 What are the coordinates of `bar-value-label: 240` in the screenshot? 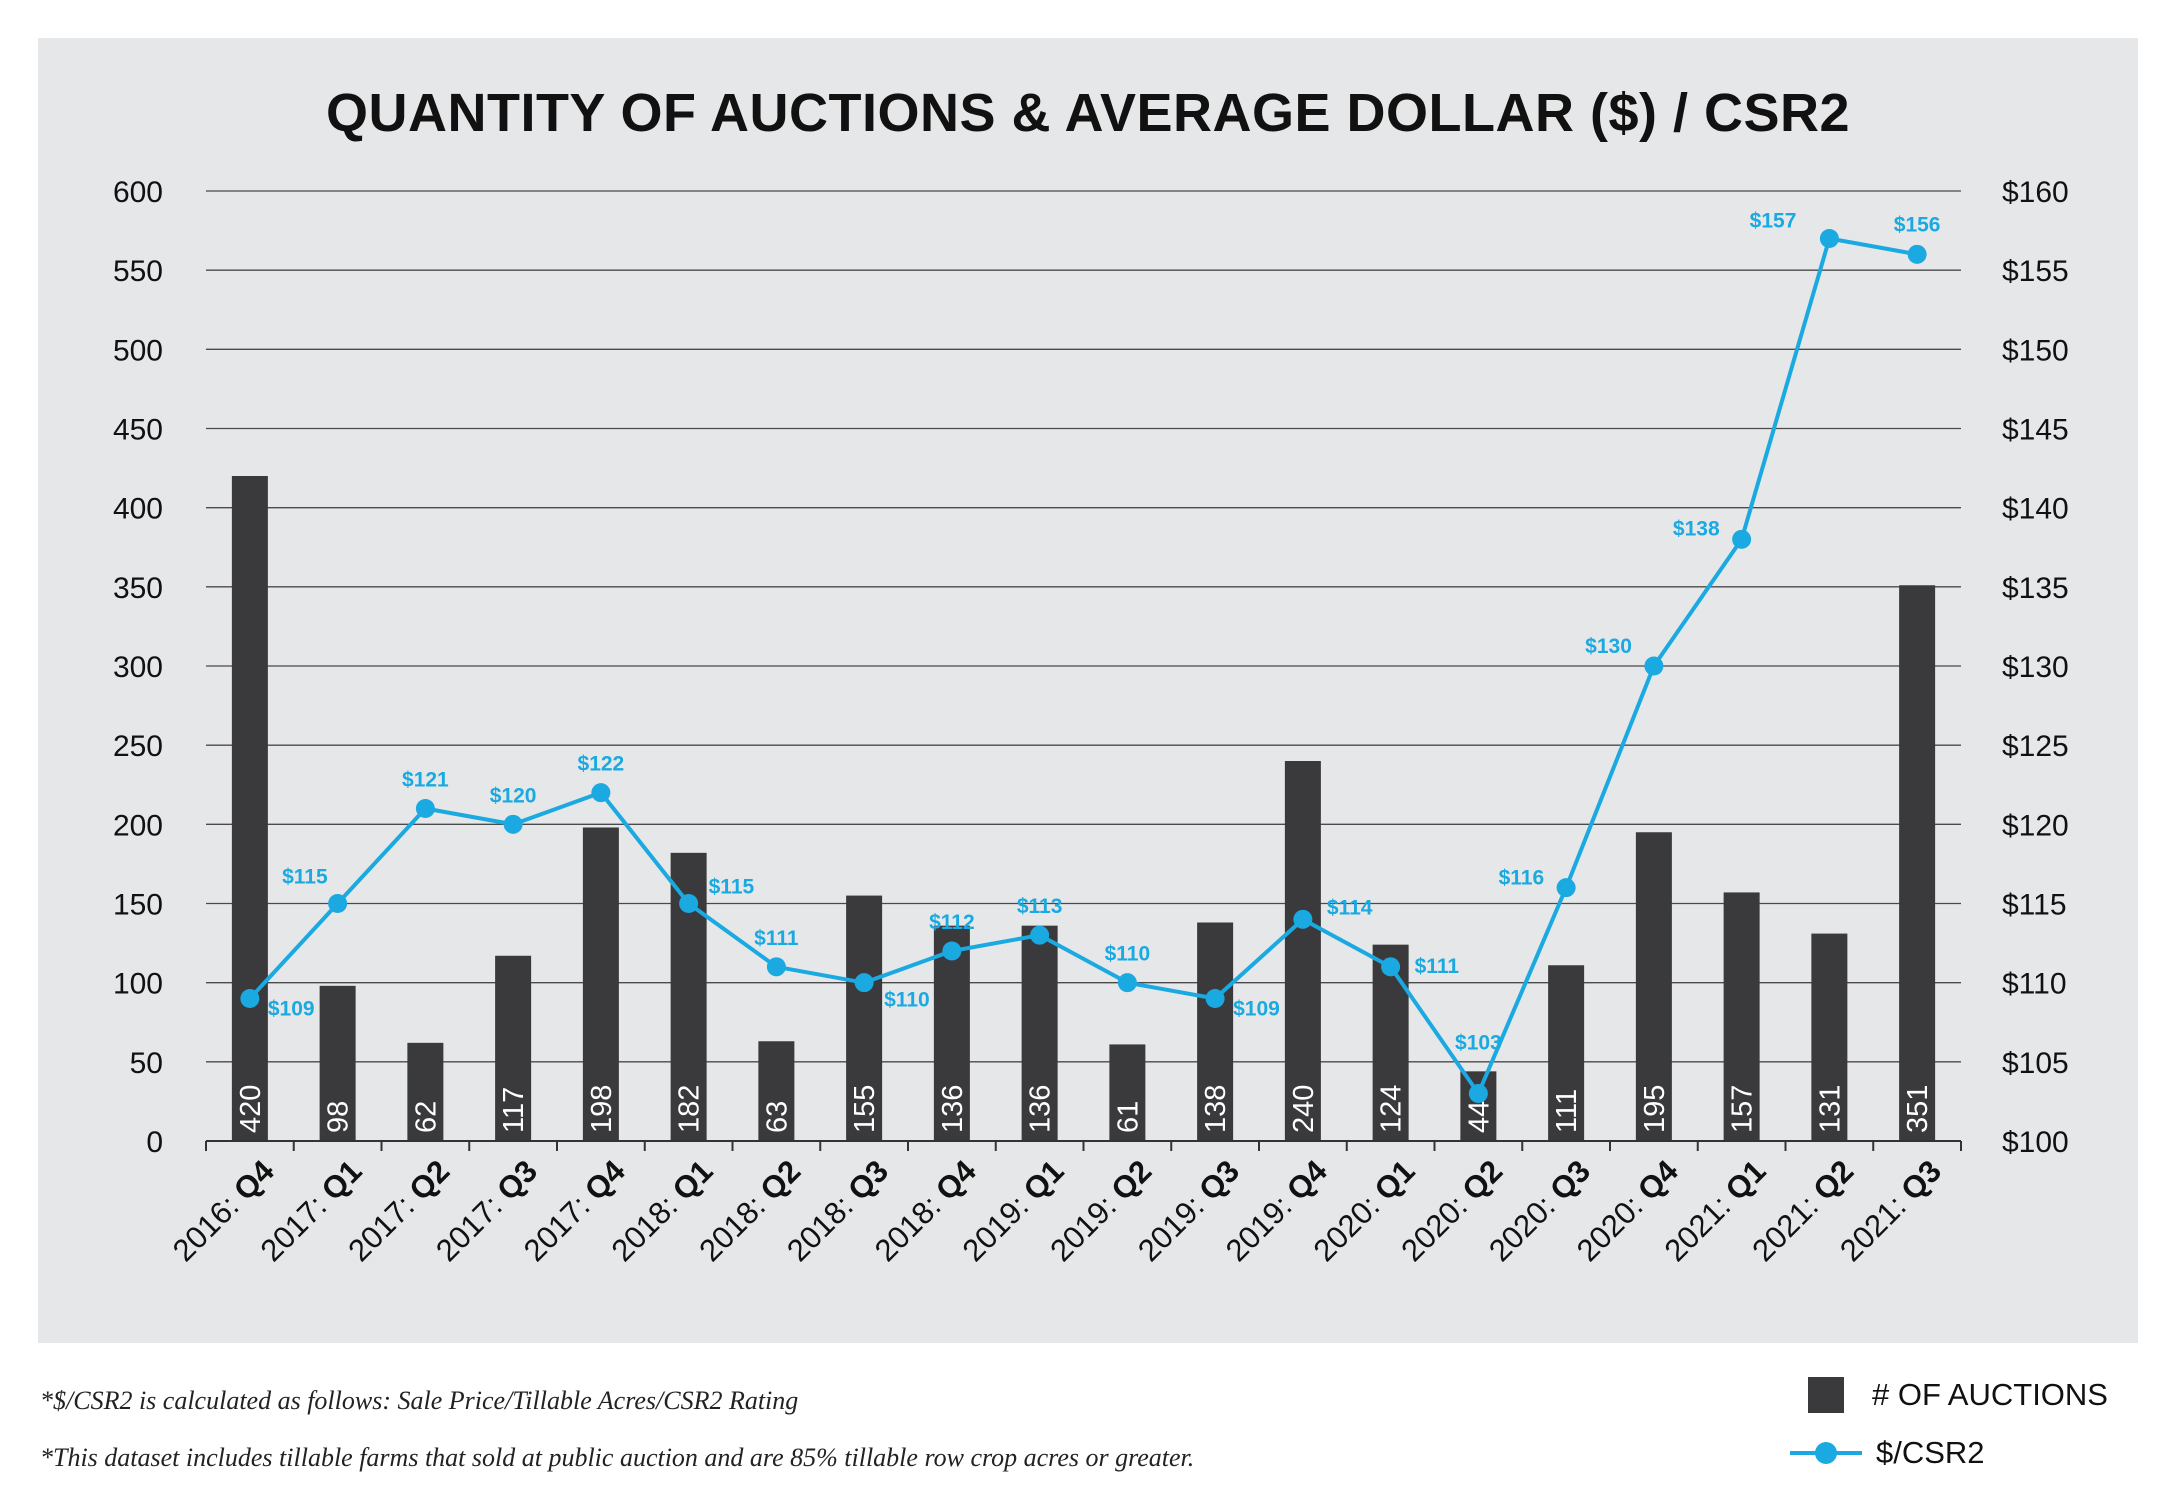 It's located at (1304, 1109).